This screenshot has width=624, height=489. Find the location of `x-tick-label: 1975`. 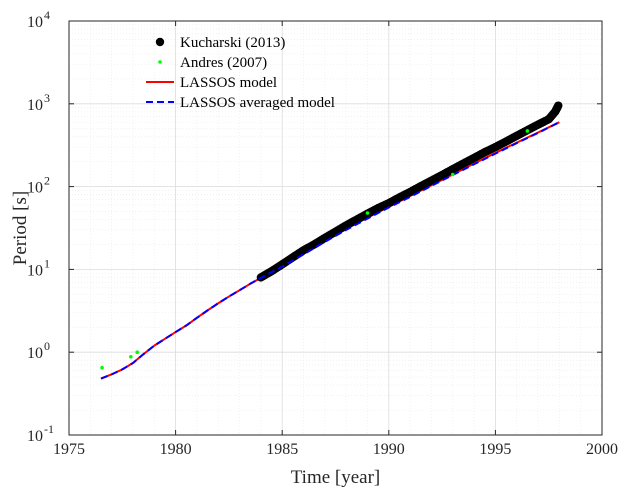

x-tick-label: 1975 is located at coordinates (69, 449).